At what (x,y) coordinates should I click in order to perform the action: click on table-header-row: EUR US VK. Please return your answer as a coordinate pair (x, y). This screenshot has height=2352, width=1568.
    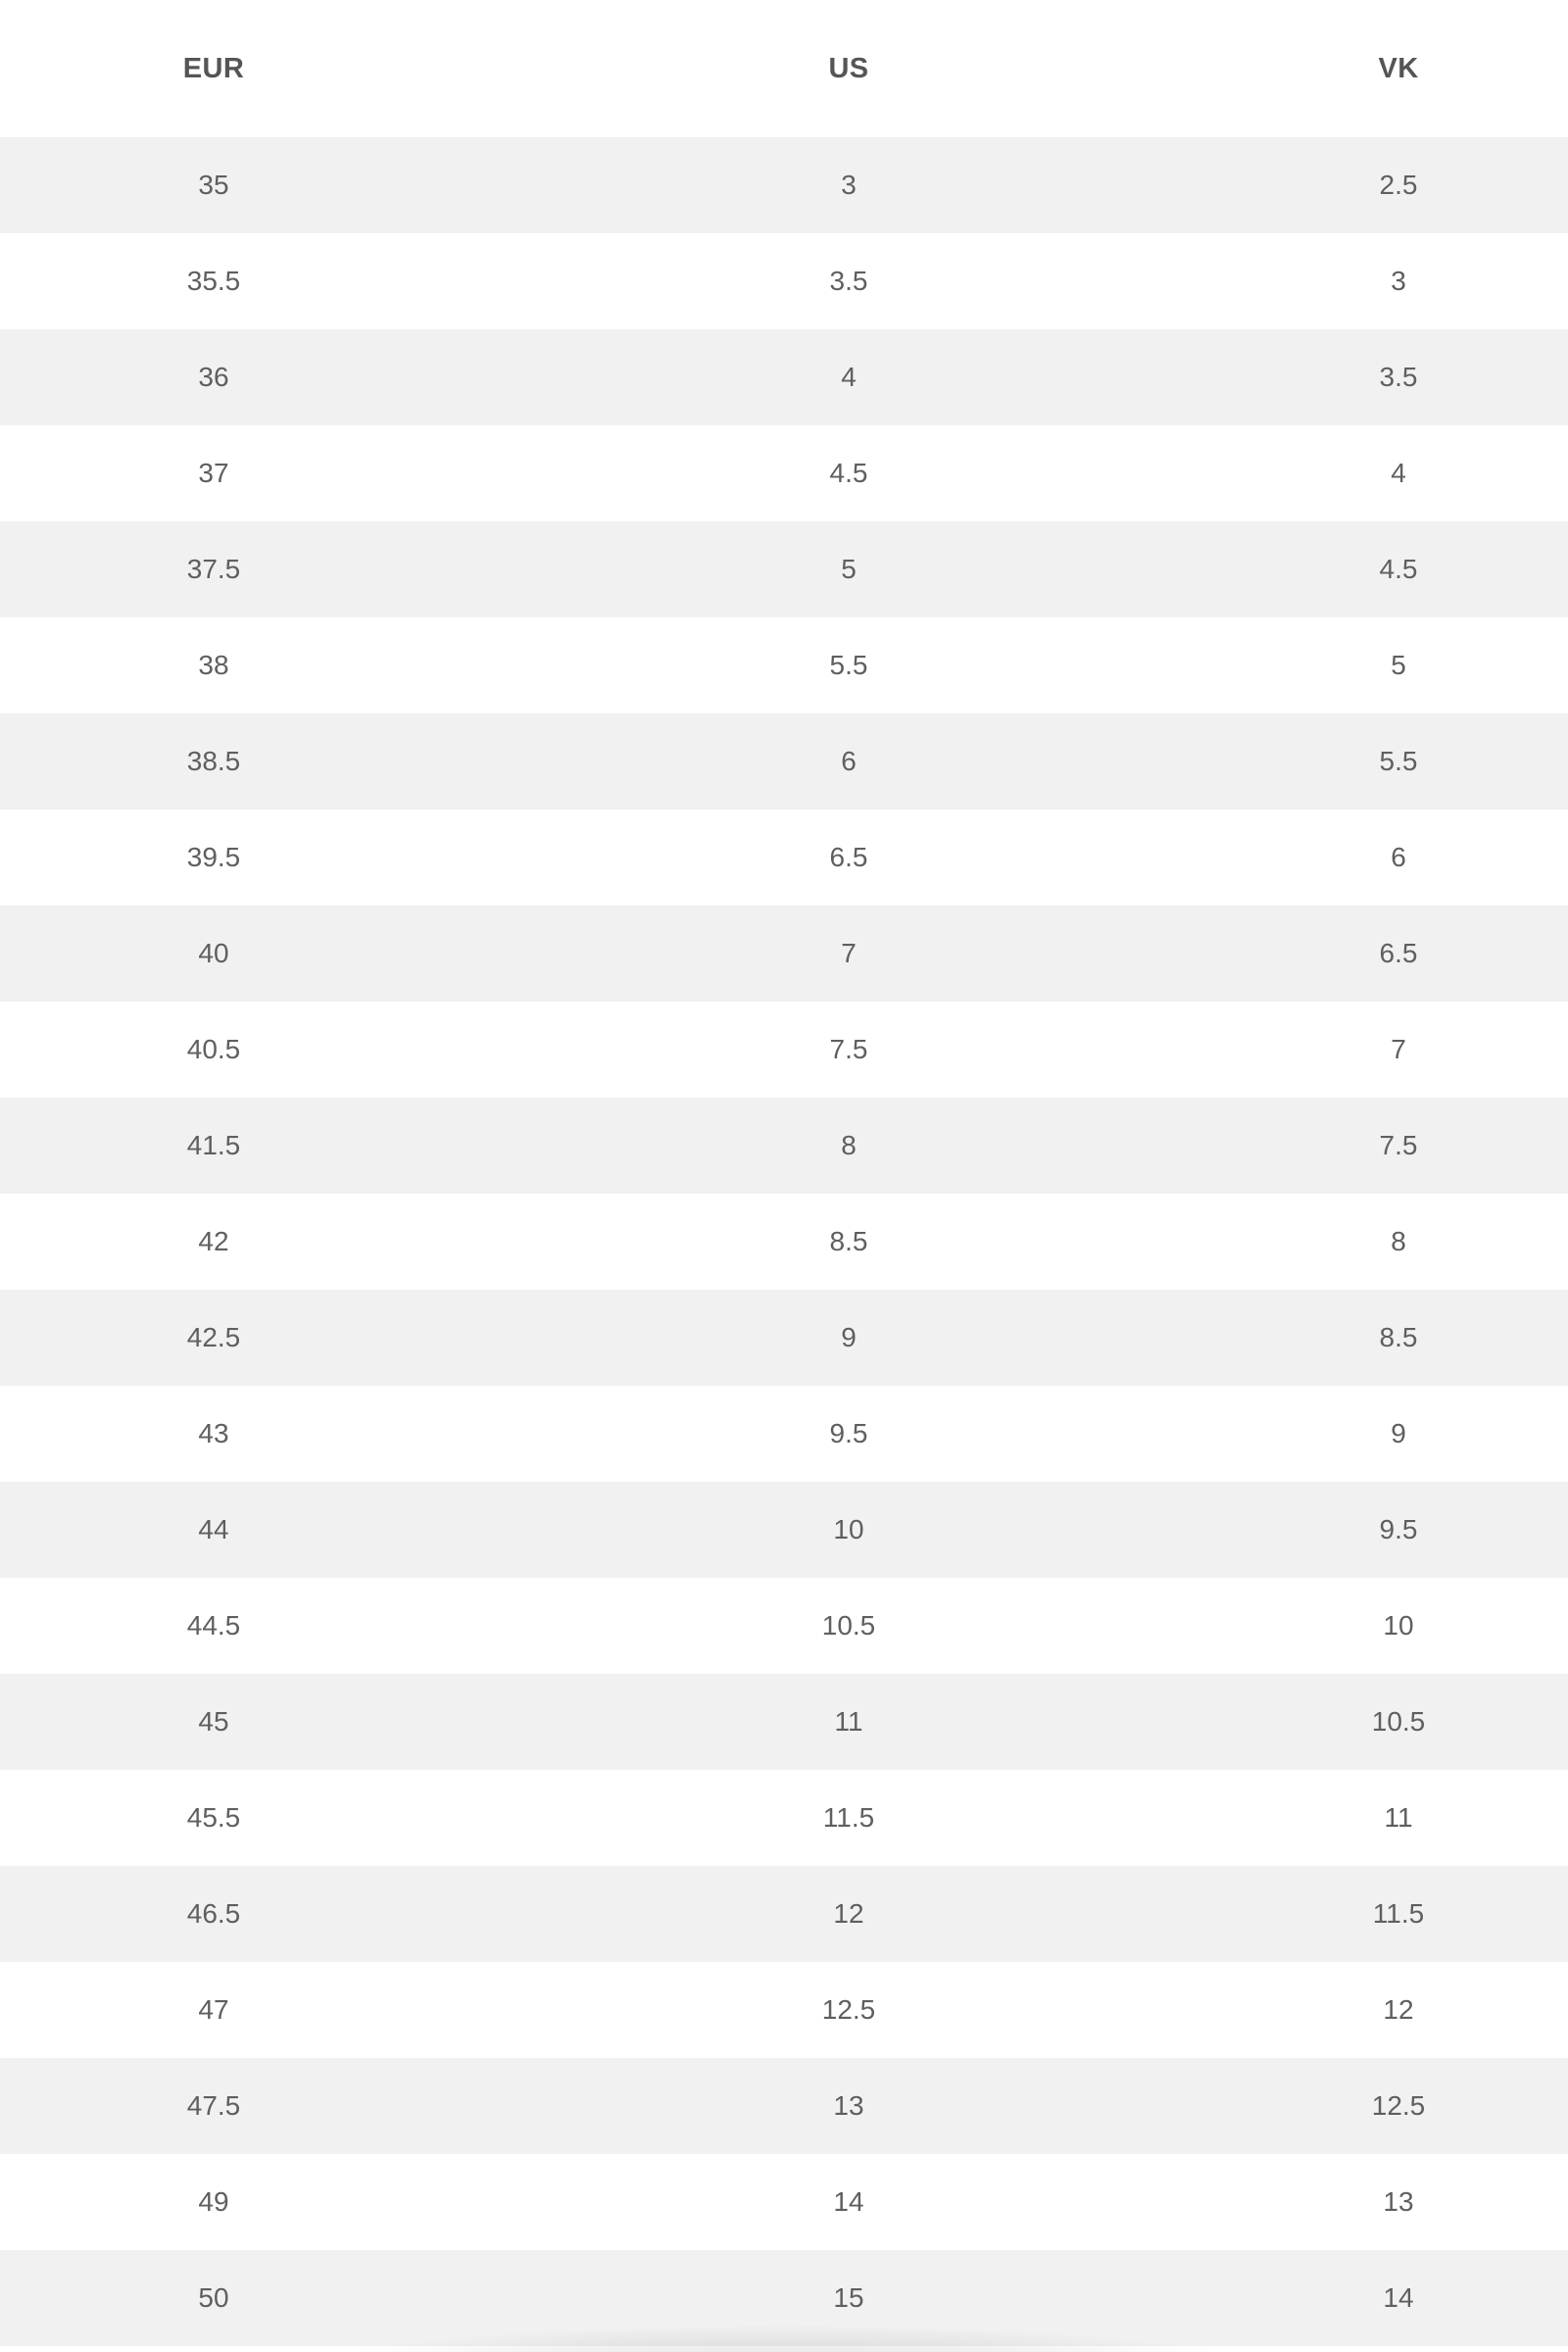
    Looking at the image, I should click on (784, 68).